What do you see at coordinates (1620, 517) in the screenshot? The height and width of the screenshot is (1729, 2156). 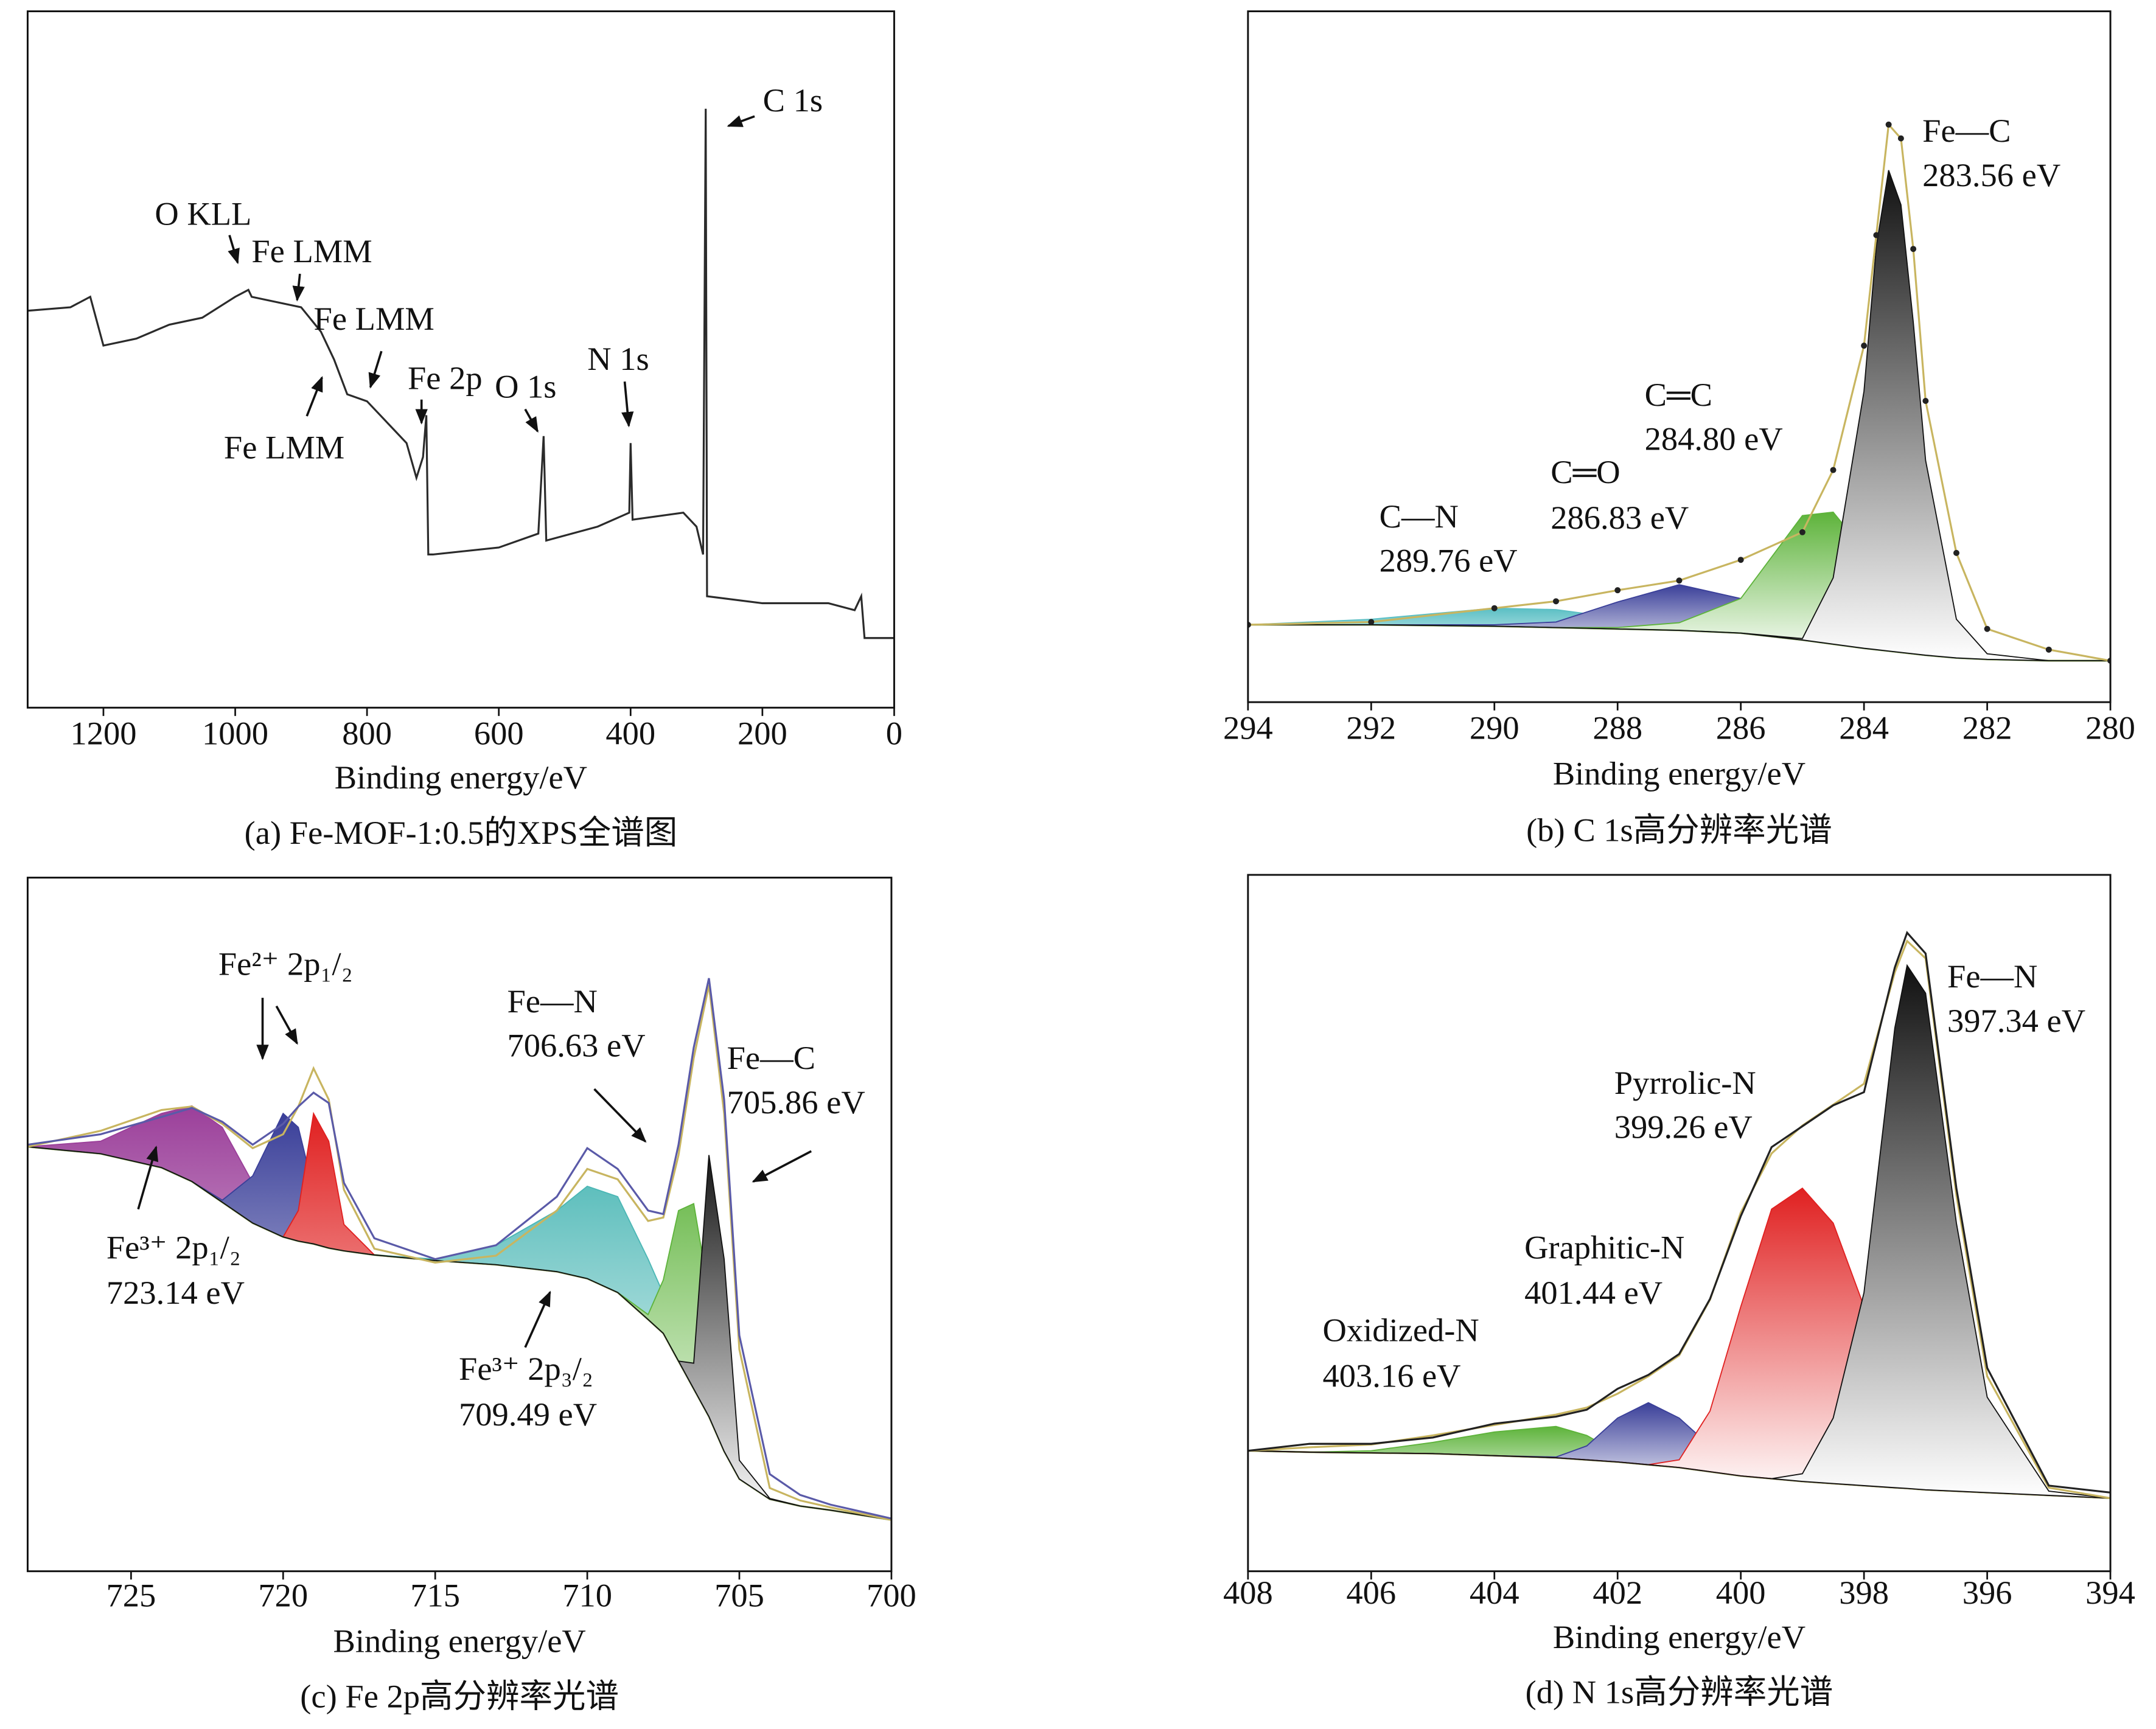 I see `annotation: 286.83 eV` at bounding box center [1620, 517].